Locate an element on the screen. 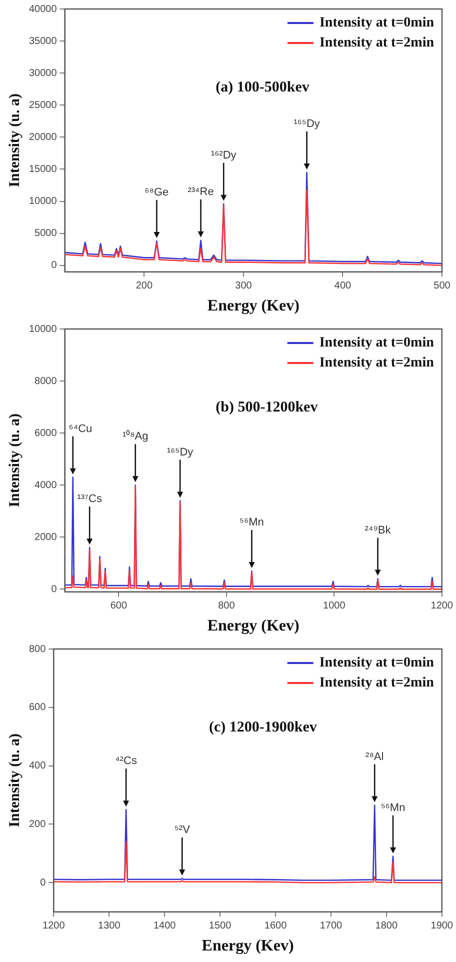 Image resolution: width=456 pixels, height=962 pixels. x-tick-label: 1900 is located at coordinates (442, 926).